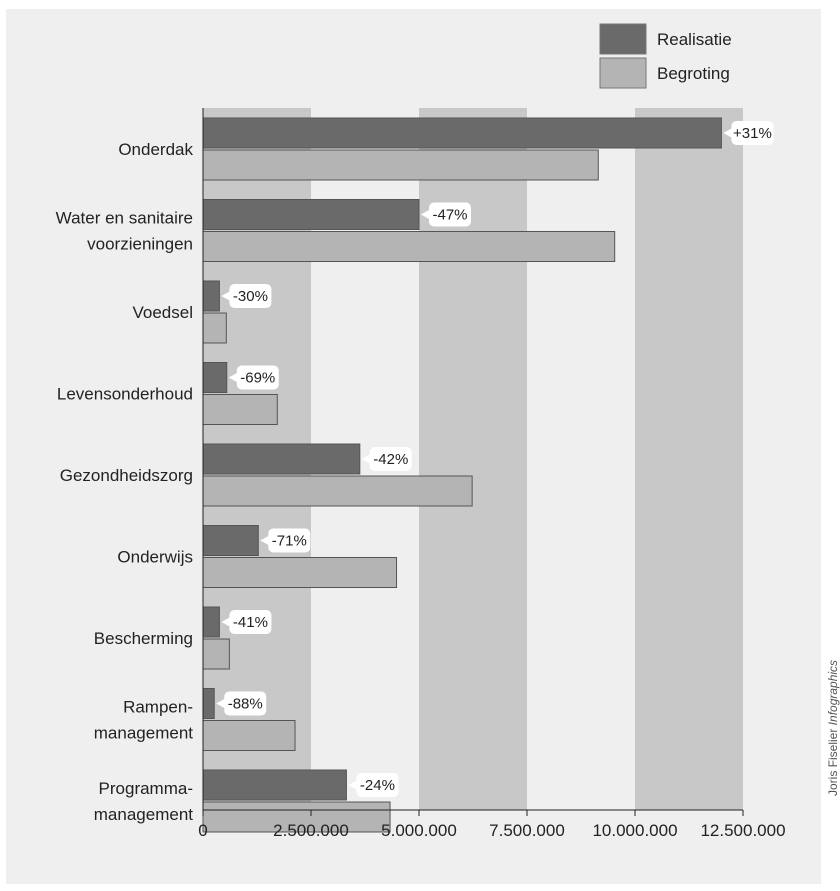 The width and height of the screenshot is (840, 891). I want to click on category-label: Voedsel, so click(163, 312).